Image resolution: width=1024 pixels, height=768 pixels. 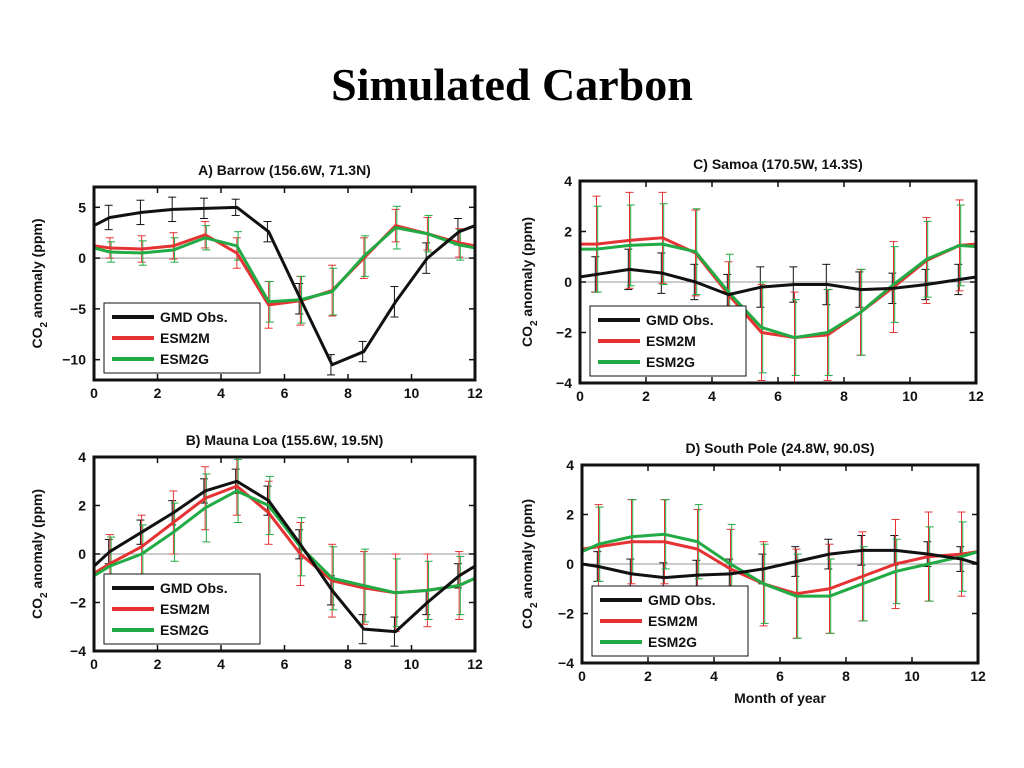 I want to click on panel-title: A) Barrow (156.6W, 71.3N), so click(x=284, y=170).